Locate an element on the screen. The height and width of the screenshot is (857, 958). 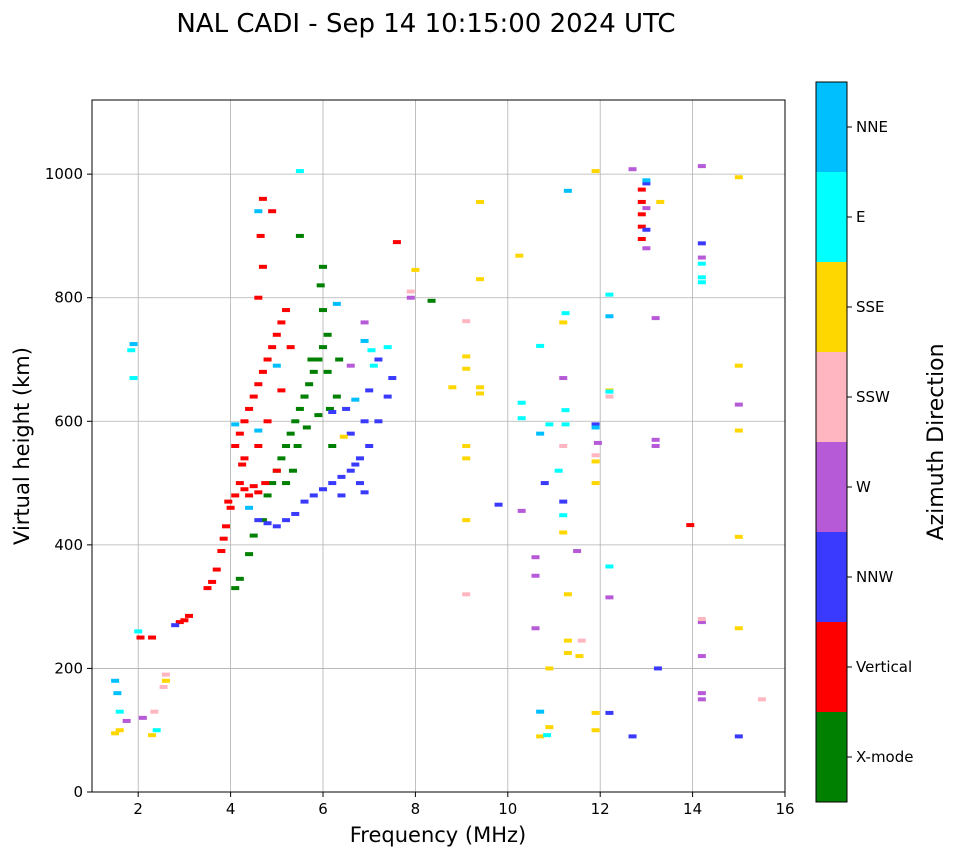
x-tick-label: 6 is located at coordinates (323, 809).